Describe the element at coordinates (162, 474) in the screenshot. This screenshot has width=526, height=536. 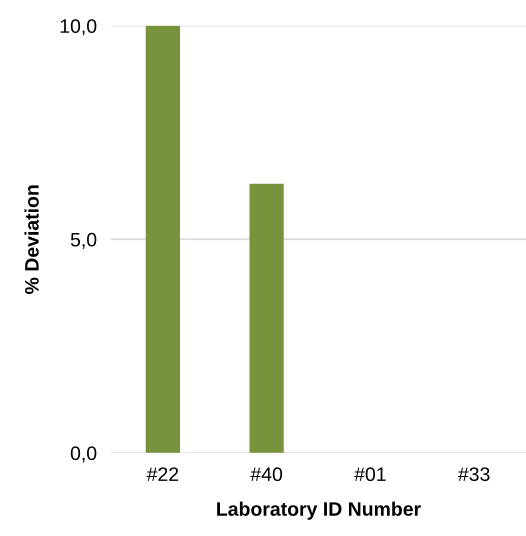
I see `x-tick-label: #22` at that location.